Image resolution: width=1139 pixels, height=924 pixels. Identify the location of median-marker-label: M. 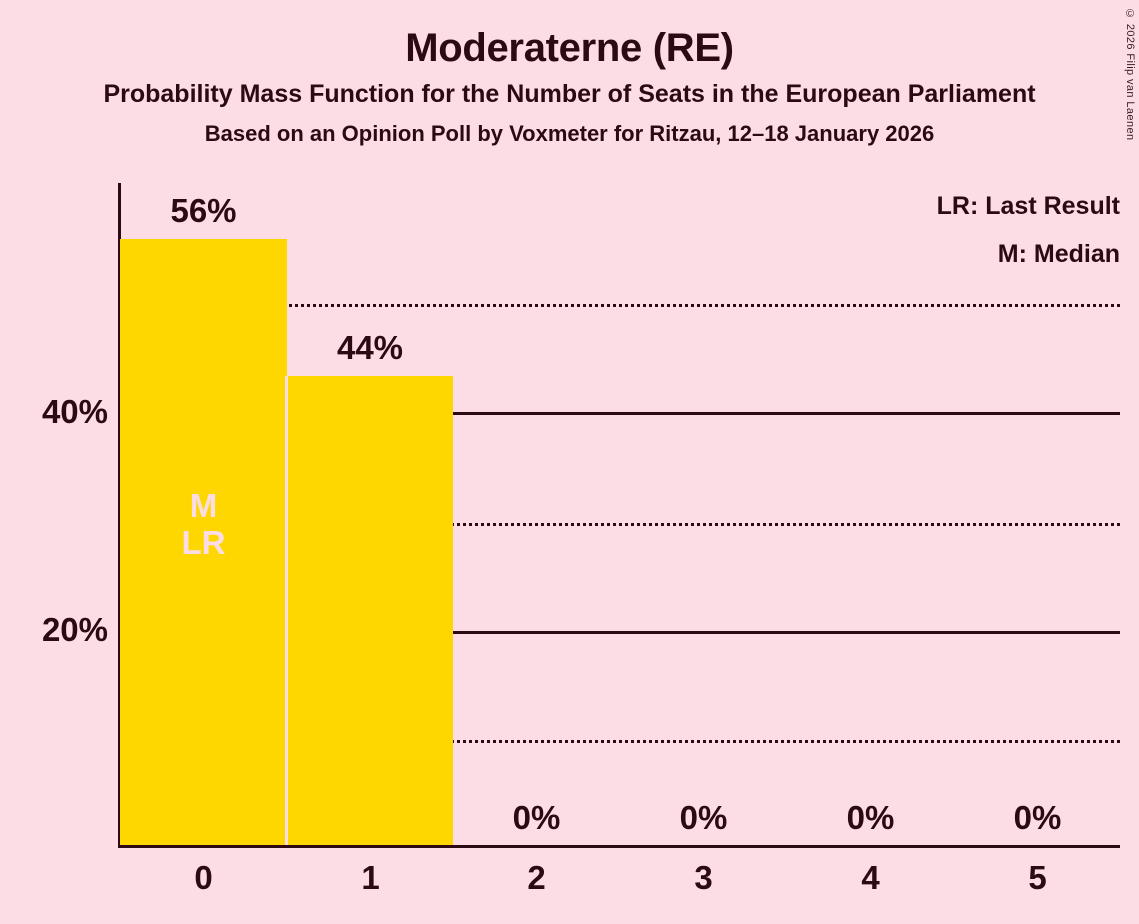
(203, 505).